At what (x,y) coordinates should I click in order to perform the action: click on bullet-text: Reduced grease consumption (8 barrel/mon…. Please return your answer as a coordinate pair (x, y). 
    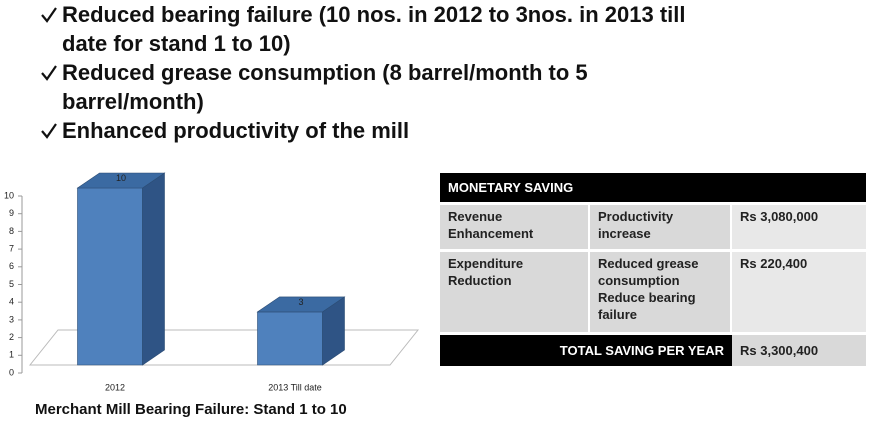
    Looking at the image, I should click on (325, 87).